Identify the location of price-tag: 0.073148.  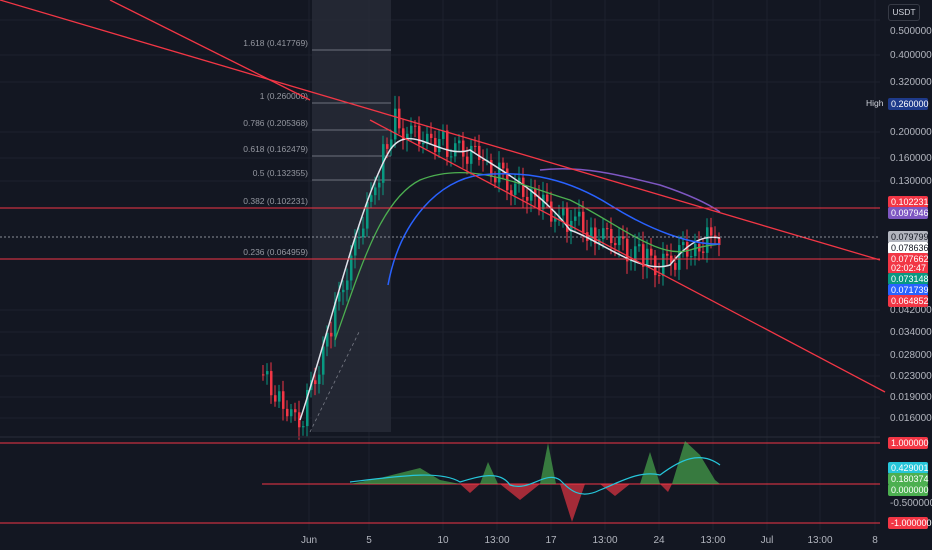
(908, 279).